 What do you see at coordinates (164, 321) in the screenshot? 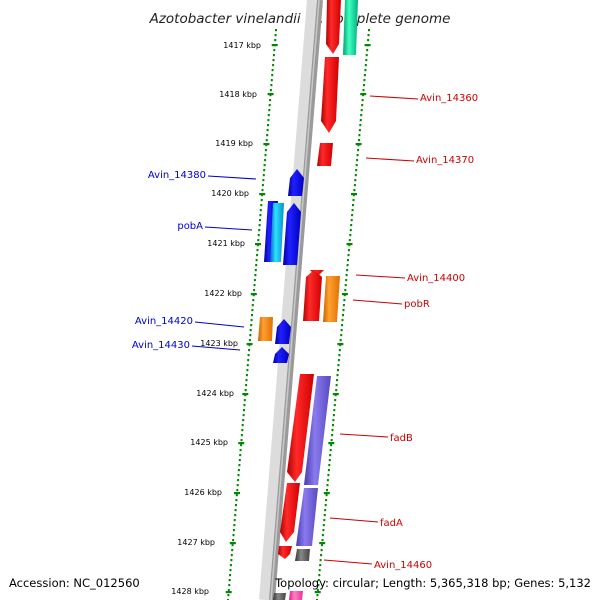
I see `gene-label: Avin_14420` at bounding box center [164, 321].